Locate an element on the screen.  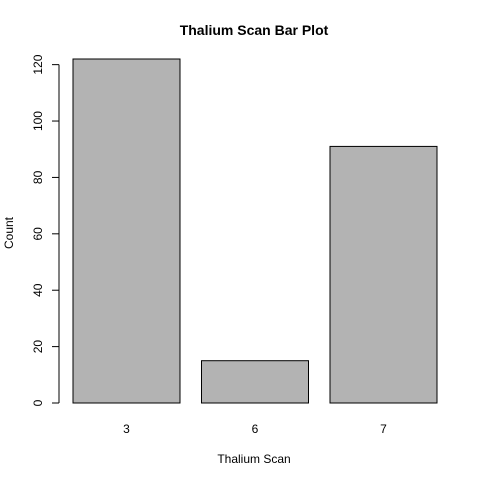
y-tick-label: 0 is located at coordinates (38, 402).